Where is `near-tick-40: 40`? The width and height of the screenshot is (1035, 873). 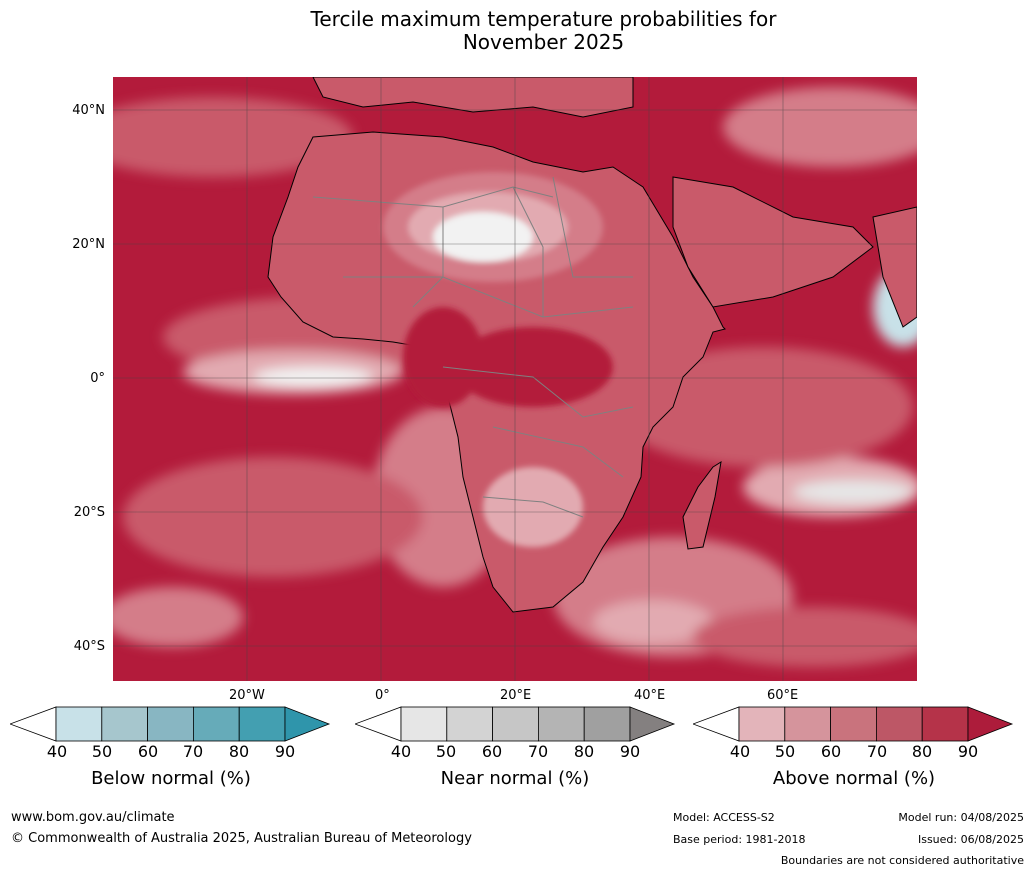
near-tick-40: 40 is located at coordinates (401, 751).